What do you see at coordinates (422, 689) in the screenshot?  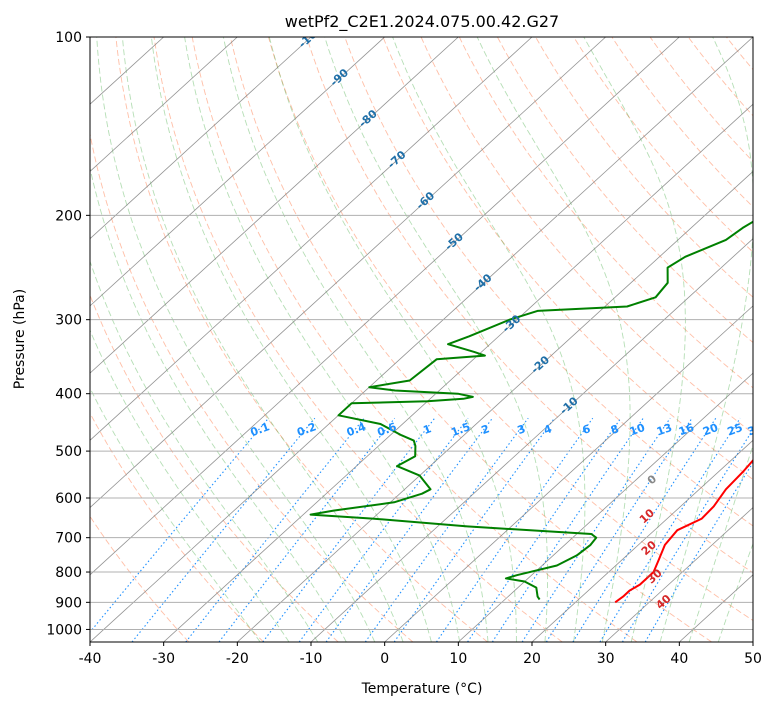 I see `x-axis-title: Temperature (°C)` at bounding box center [422, 689].